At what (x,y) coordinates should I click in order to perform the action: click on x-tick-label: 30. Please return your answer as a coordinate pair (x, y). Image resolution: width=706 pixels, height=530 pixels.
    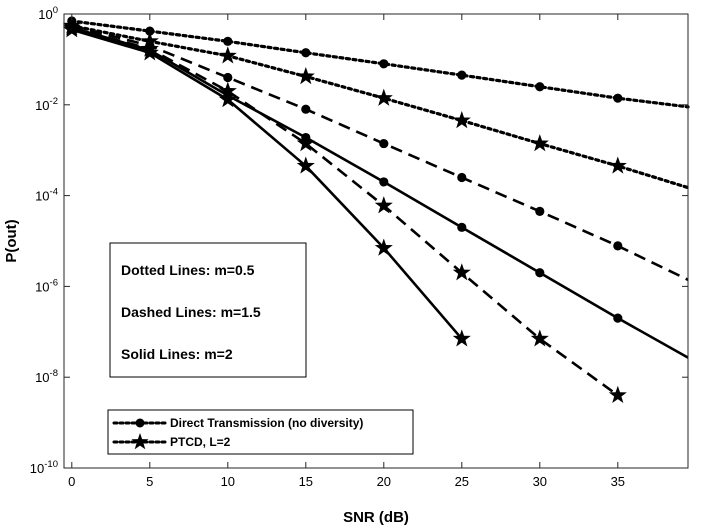
    Looking at the image, I should click on (540, 481).